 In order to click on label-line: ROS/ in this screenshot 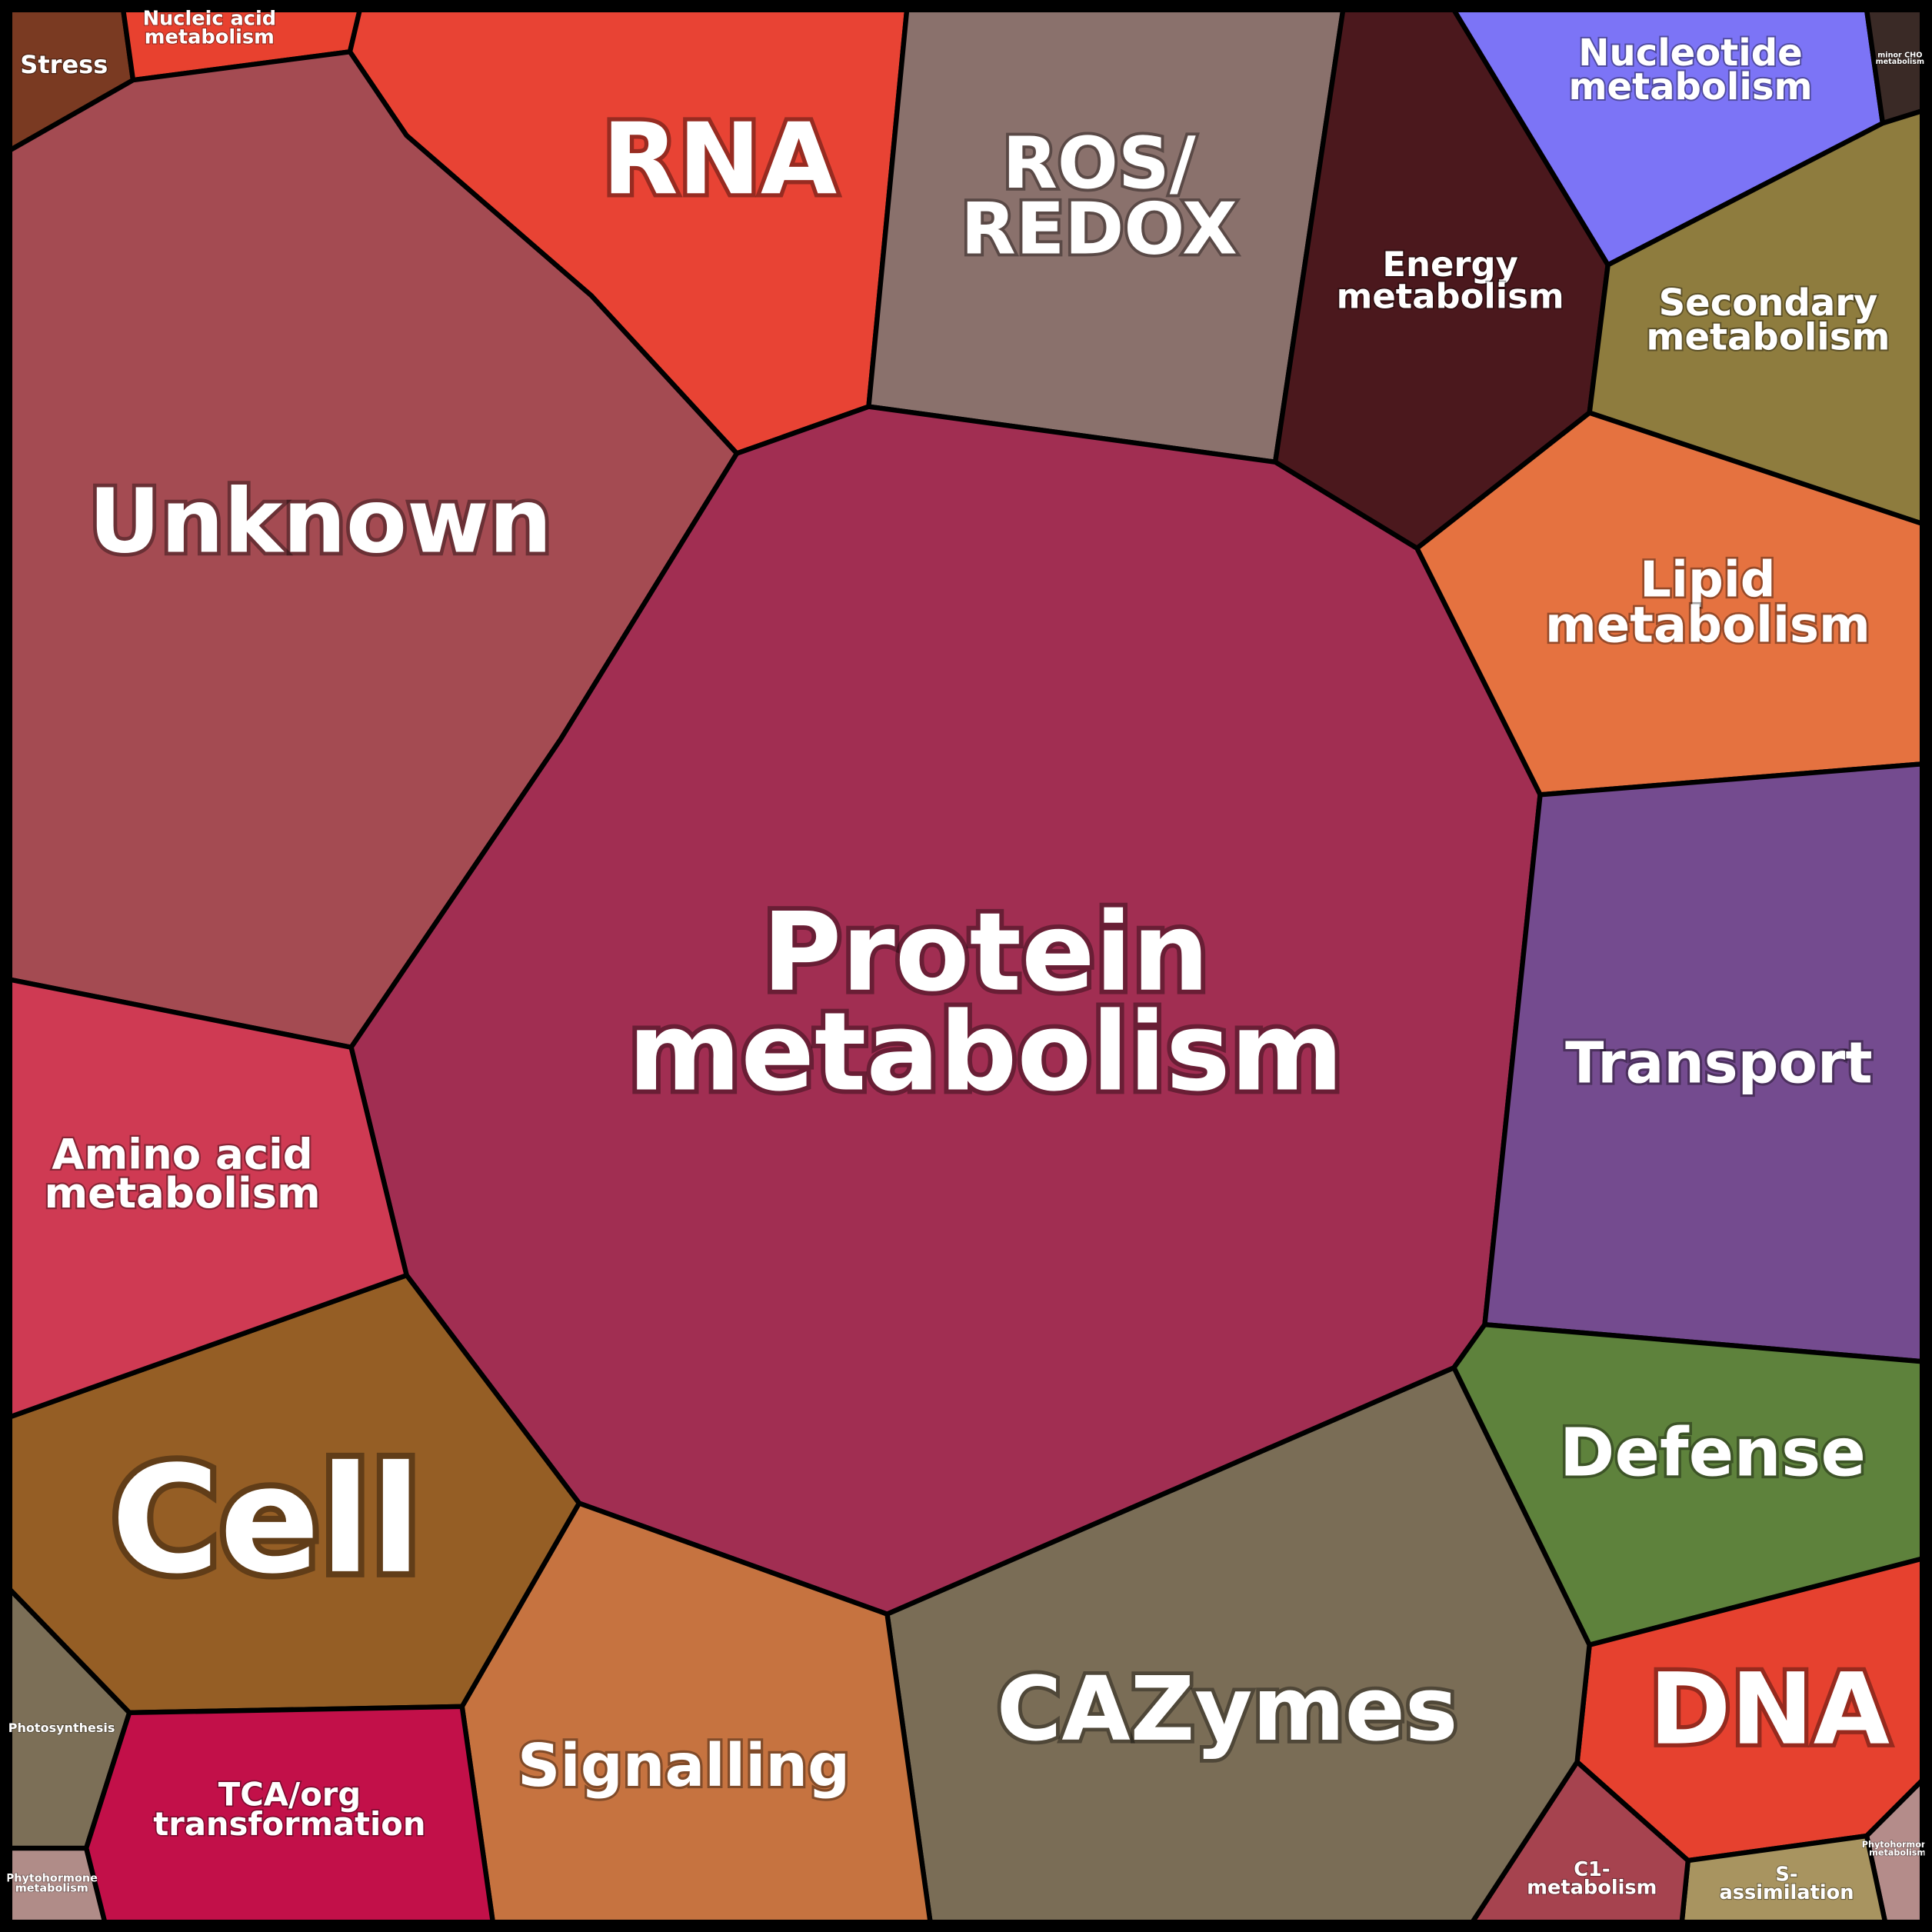, I will do `click(1098, 163)`.